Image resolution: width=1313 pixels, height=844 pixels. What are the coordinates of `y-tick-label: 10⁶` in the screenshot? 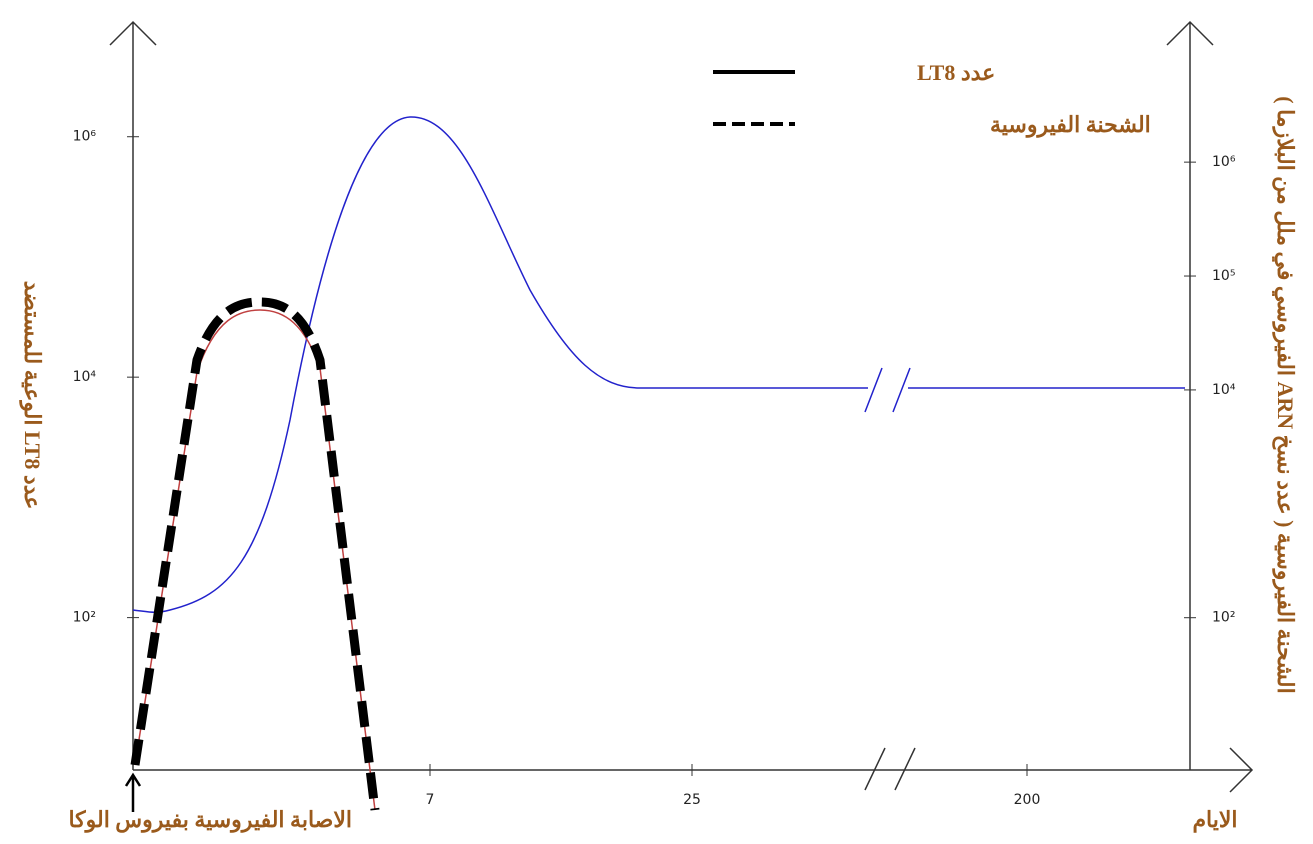 It's located at (85, 137).